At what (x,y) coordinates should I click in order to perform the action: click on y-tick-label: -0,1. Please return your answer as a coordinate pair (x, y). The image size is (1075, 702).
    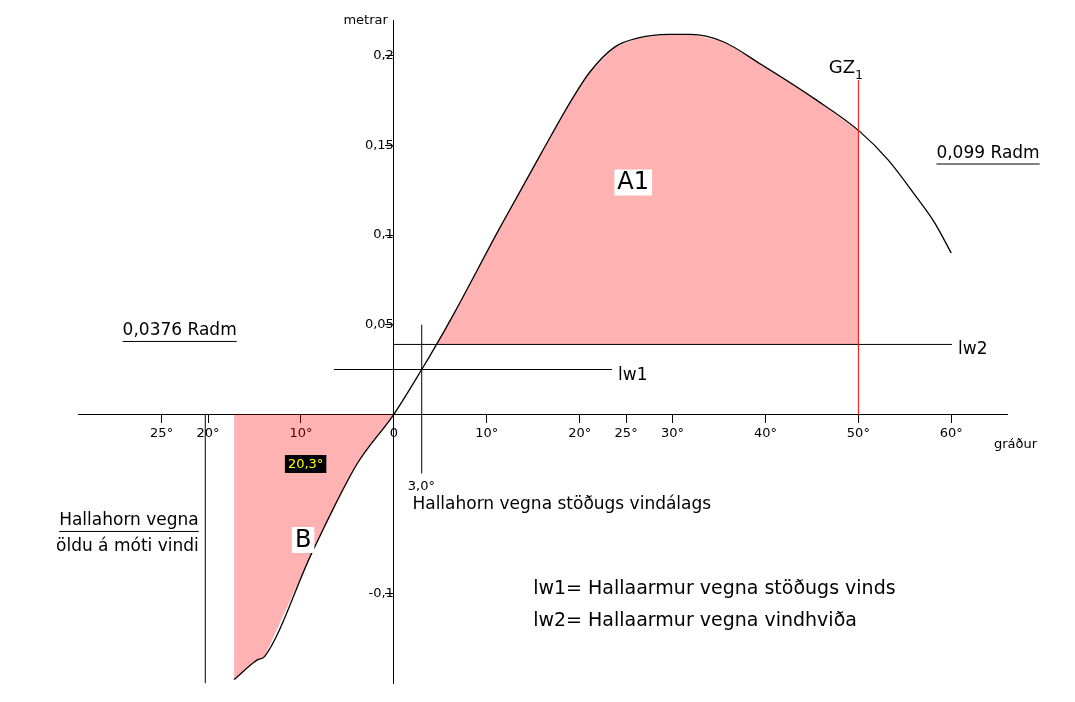
    Looking at the image, I should click on (381, 592).